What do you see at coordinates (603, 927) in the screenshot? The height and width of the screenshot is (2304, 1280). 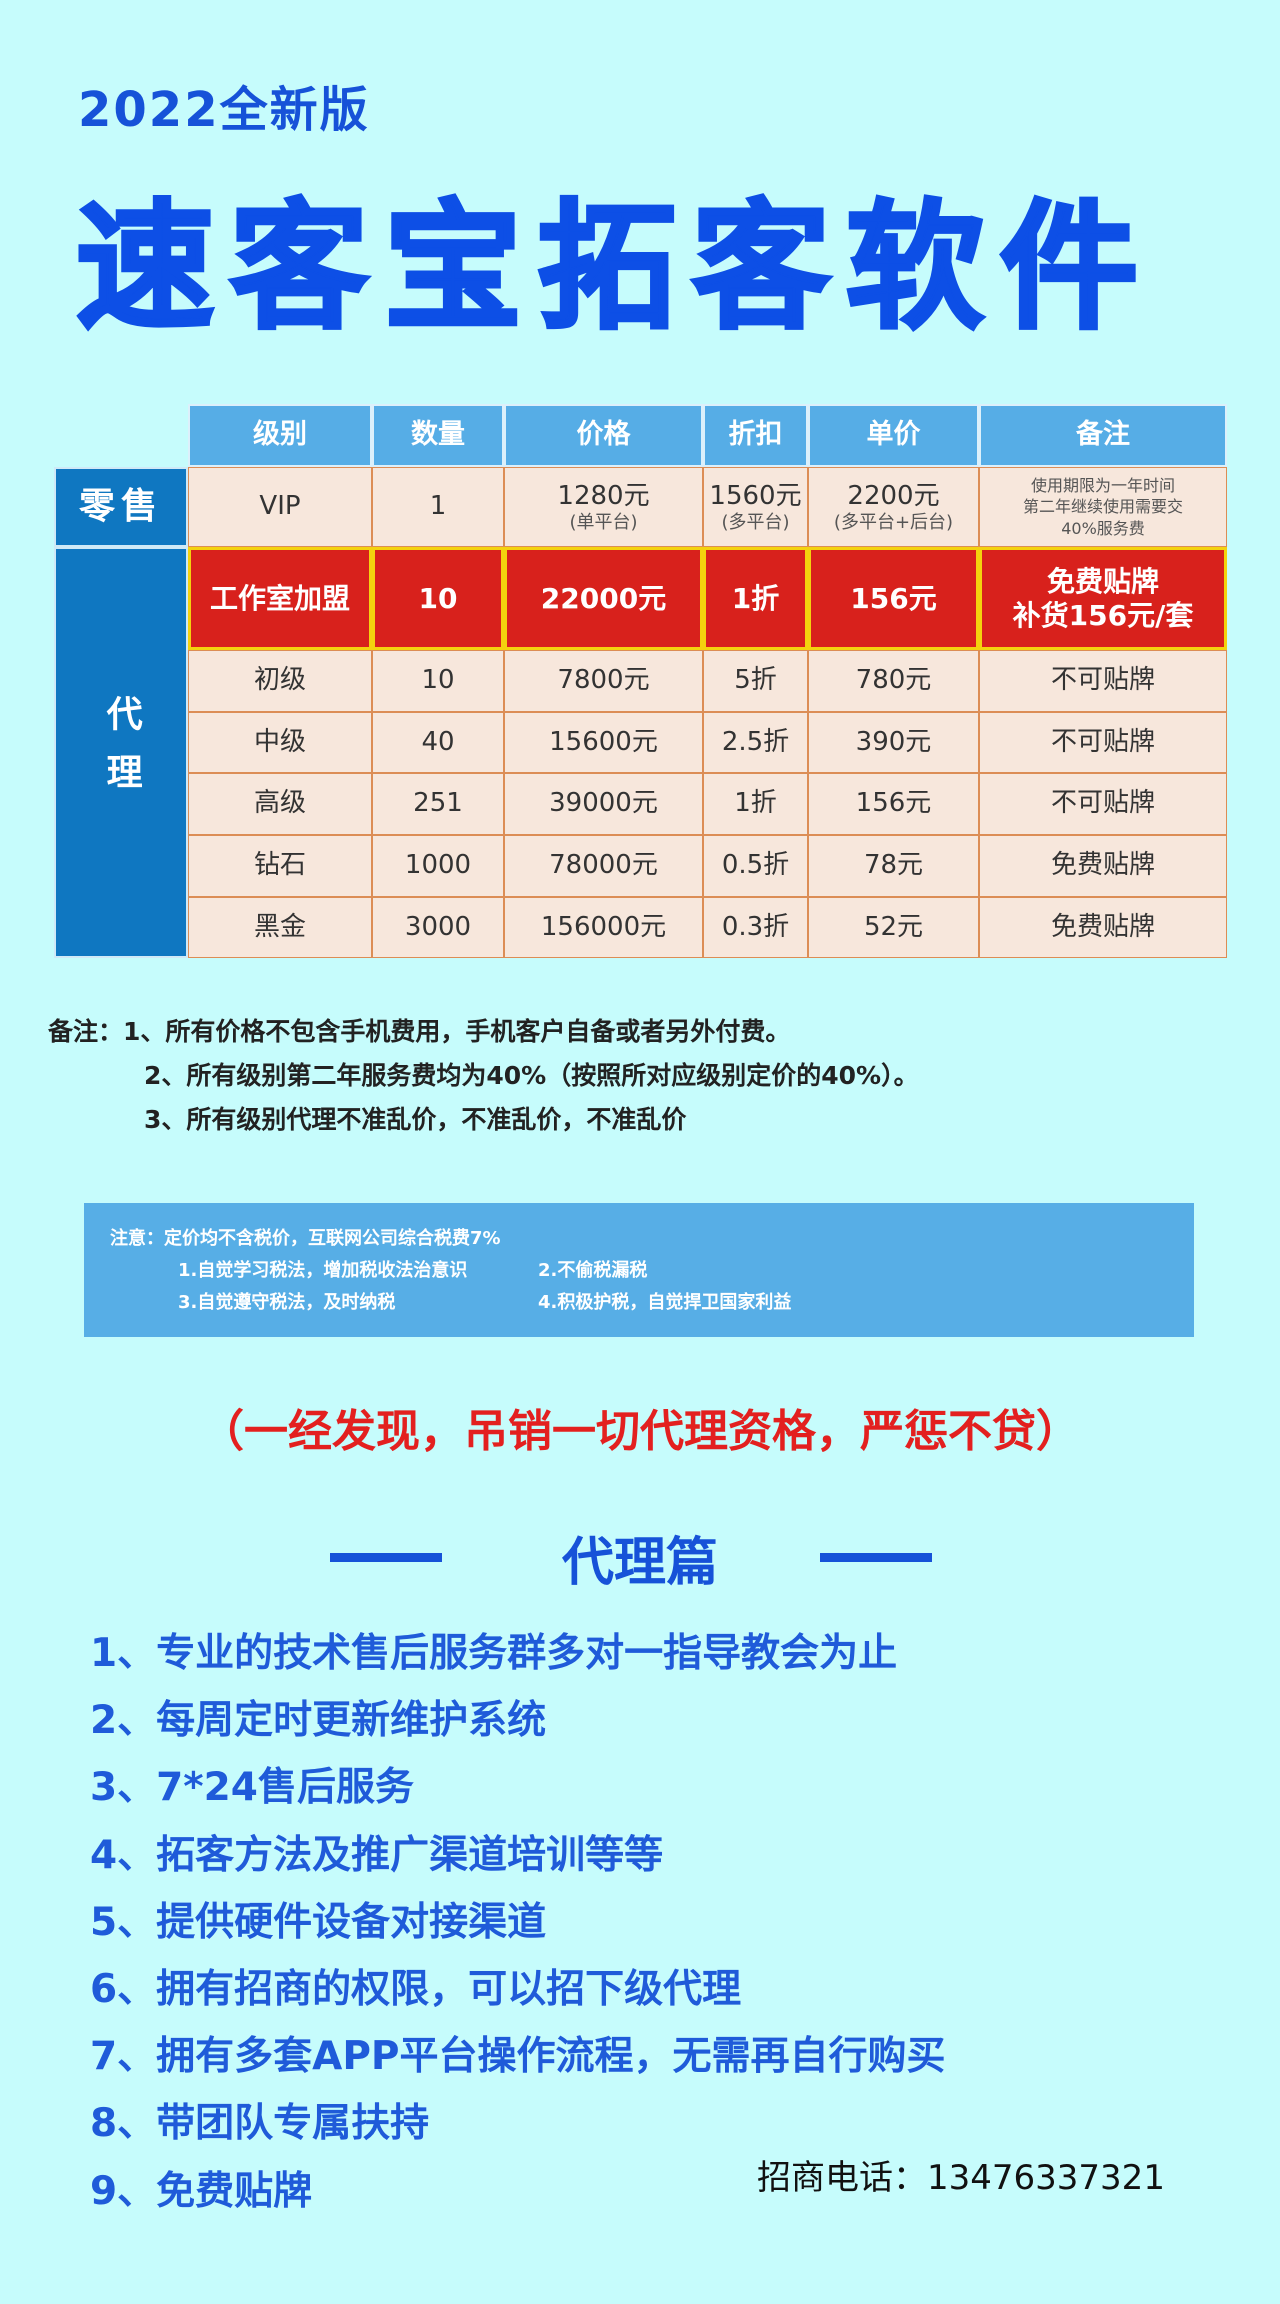 I see `table-cell-price: 156000元` at bounding box center [603, 927].